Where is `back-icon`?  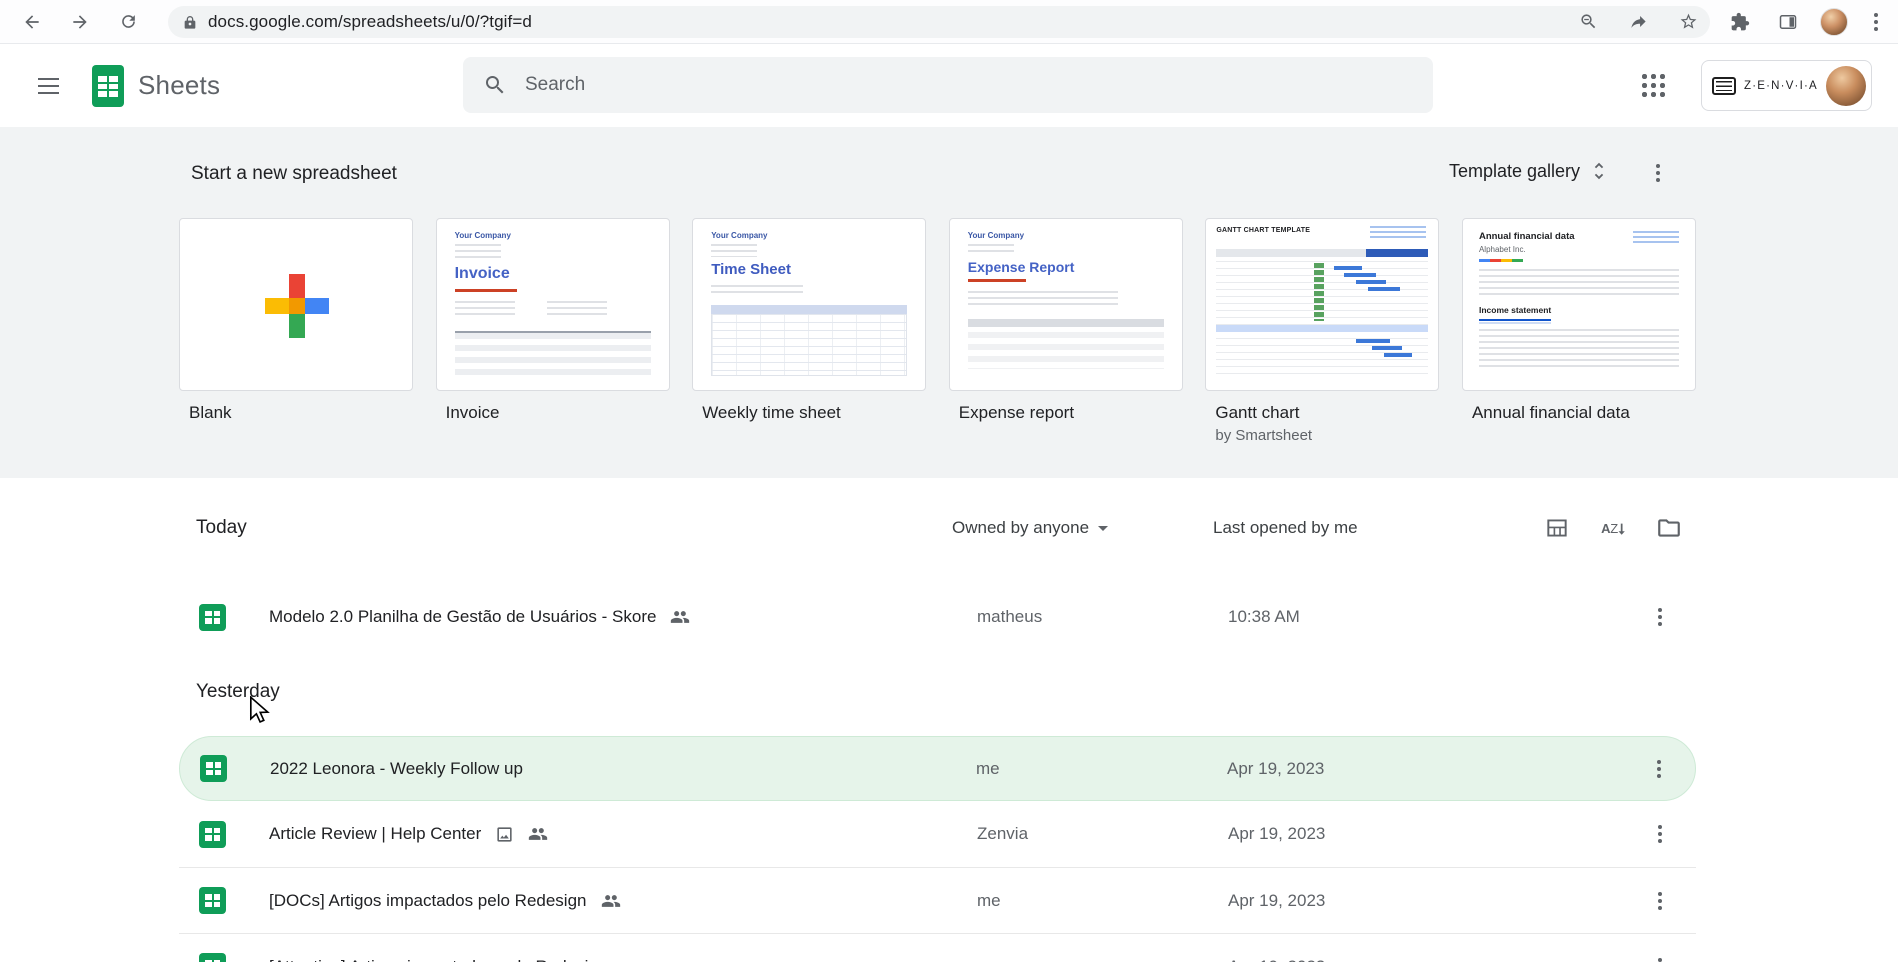
back-icon is located at coordinates (32, 21).